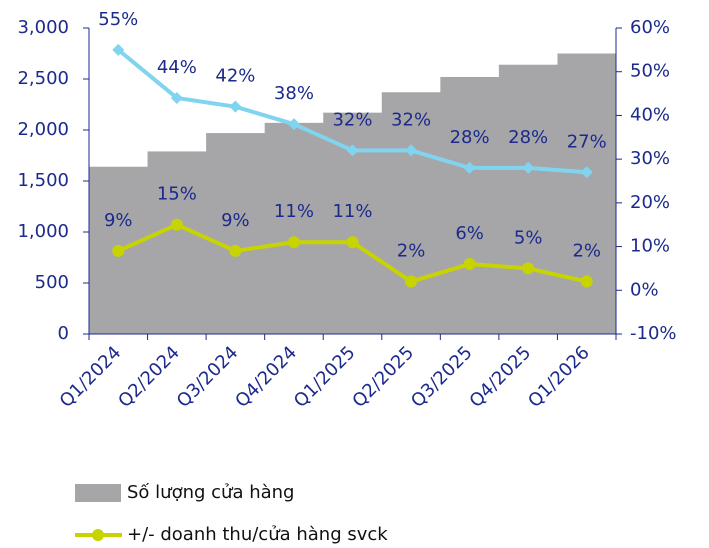  What do you see at coordinates (210, 492) in the screenshot?
I see `legend-label: Số lượng cửa hàng` at bounding box center [210, 492].